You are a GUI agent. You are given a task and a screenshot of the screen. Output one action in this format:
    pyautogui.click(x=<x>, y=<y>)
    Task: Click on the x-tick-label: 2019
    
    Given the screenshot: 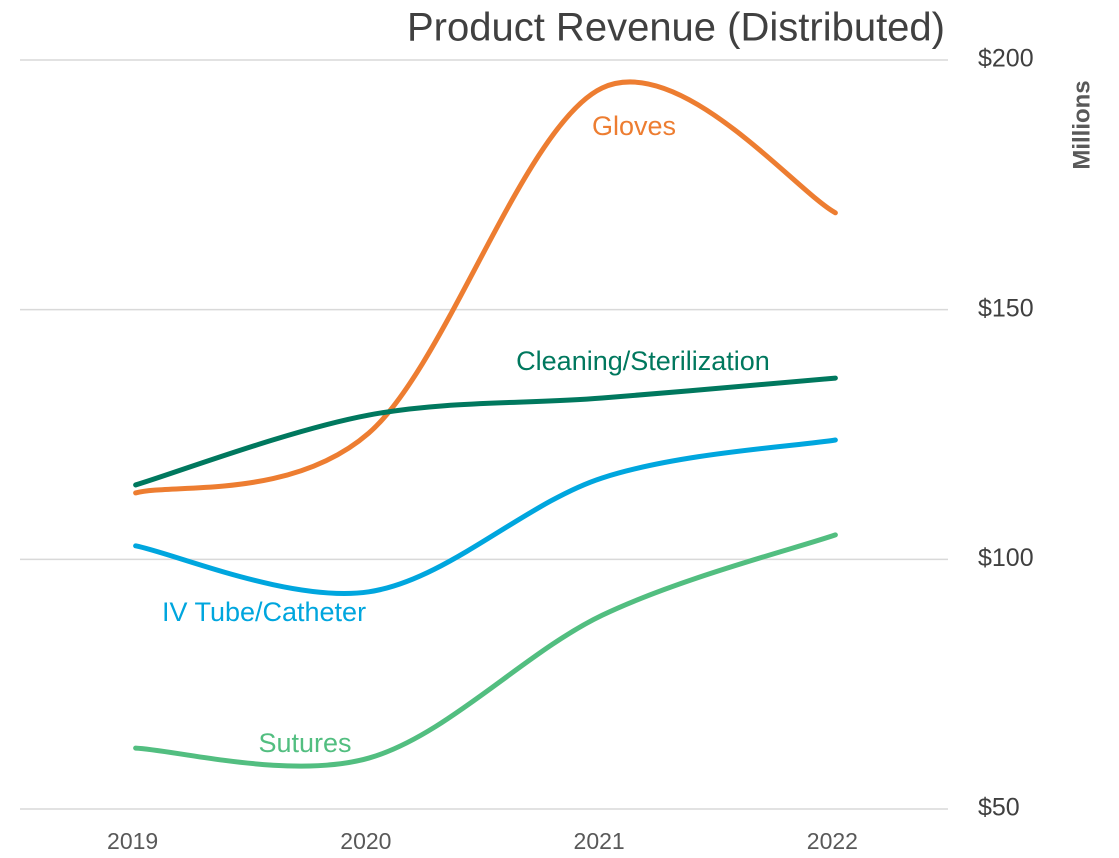 What is the action you would take?
    pyautogui.click(x=132, y=841)
    